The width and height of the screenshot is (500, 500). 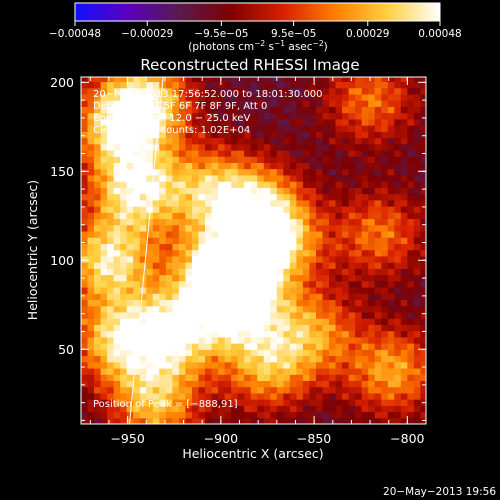 I want to click on colorbar-tick-label: 0.00029, so click(x=367, y=34).